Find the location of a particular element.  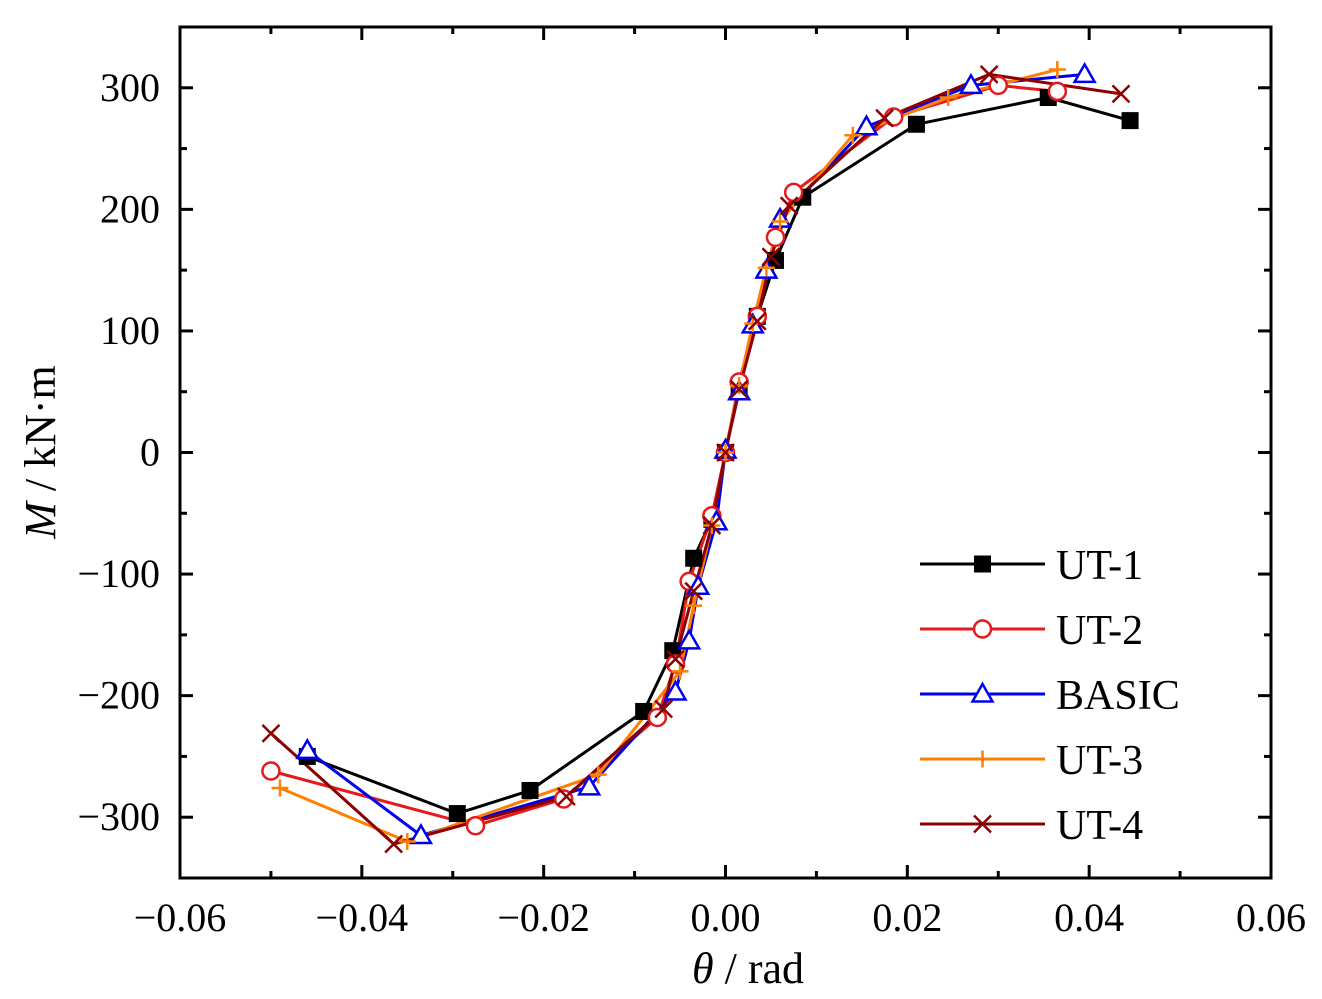

x-tick-label: 0.00 is located at coordinates (726, 917).